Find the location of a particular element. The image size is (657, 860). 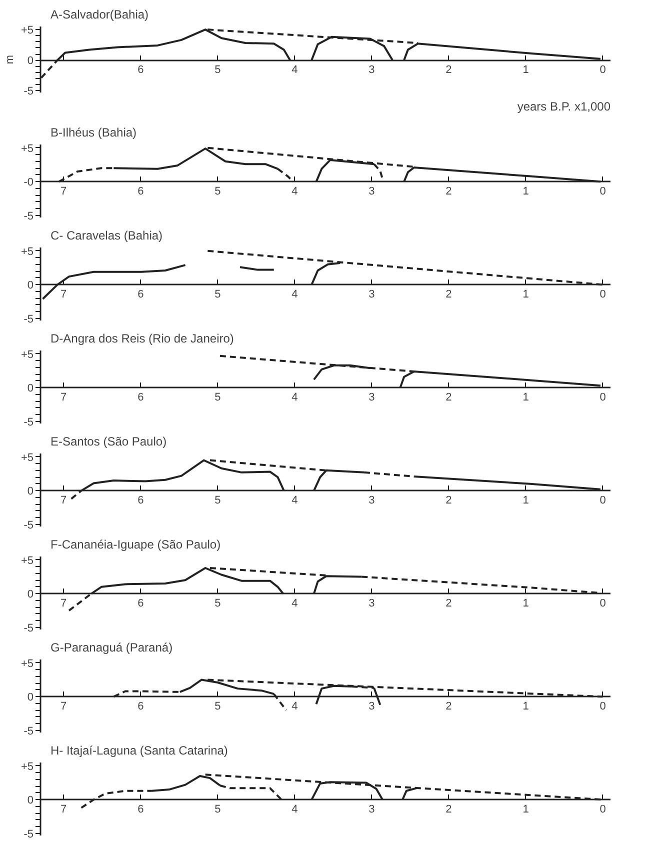

chart-title: C- Caravelas (Bahia) is located at coordinates (106, 235).